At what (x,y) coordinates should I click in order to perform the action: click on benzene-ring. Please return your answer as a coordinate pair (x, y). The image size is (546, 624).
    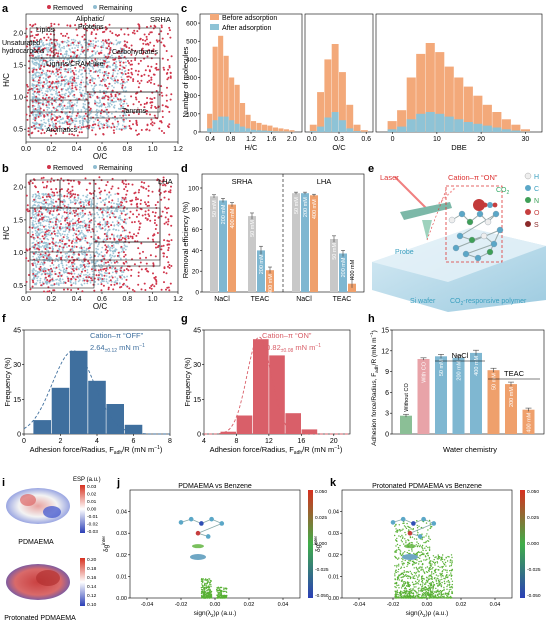
    Looking at the image, I should click on (198, 556).